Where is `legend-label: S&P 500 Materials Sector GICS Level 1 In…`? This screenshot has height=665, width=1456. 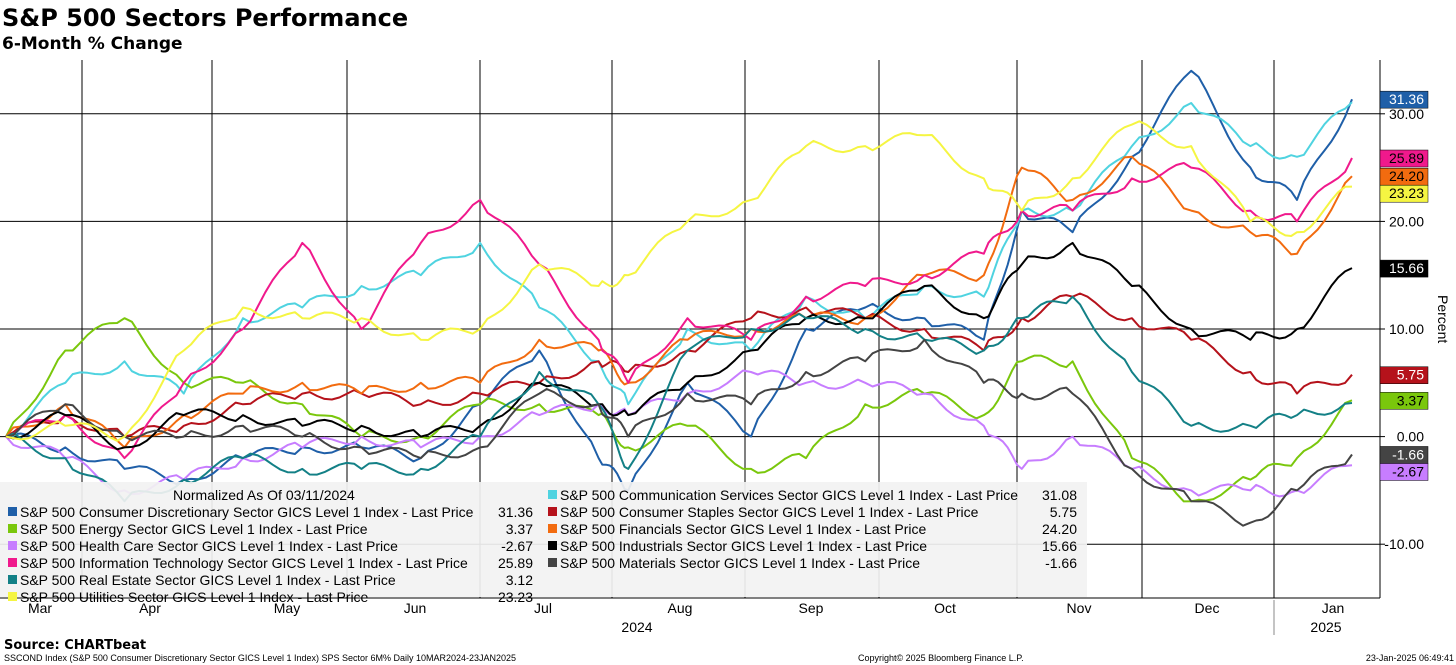
legend-label: S&P 500 Materials Sector GICS Level 1 In… is located at coordinates (740, 563).